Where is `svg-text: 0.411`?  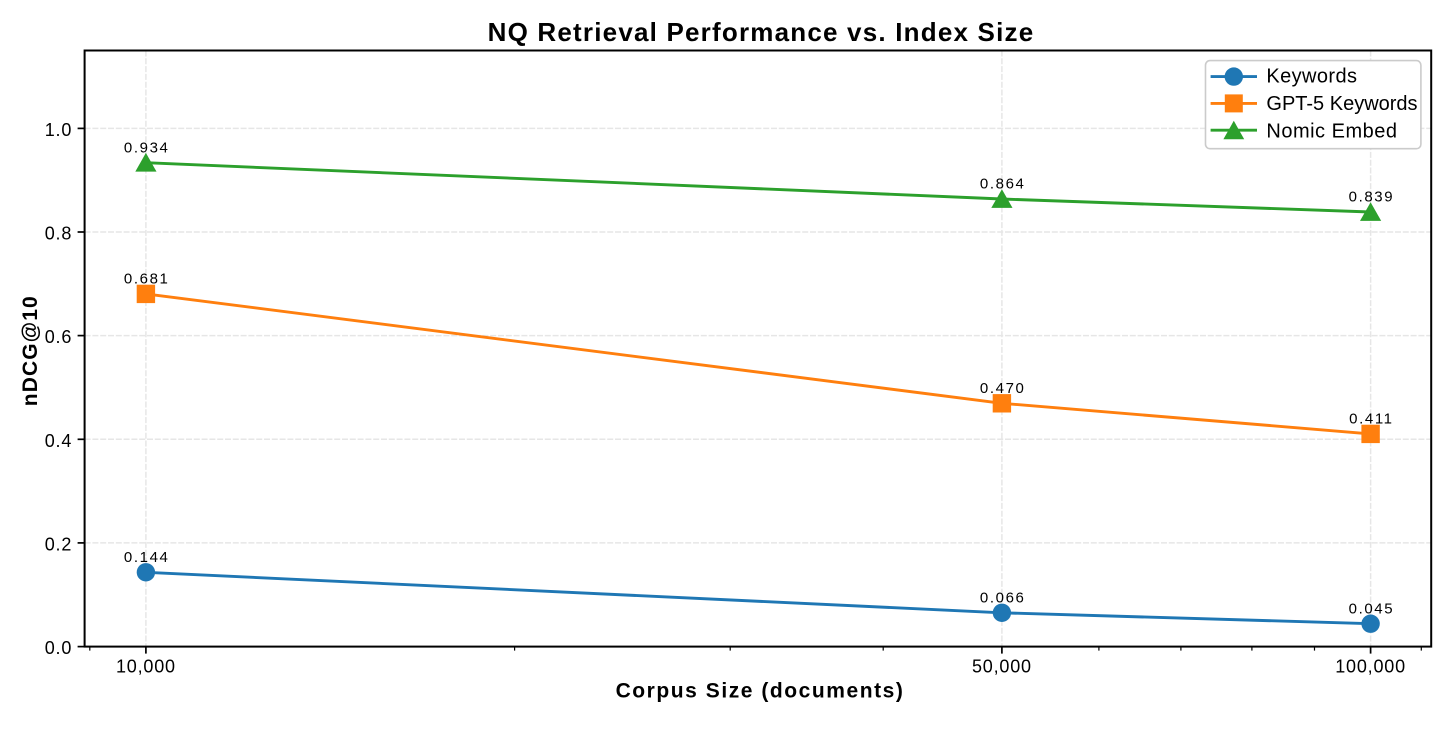 svg-text: 0.411 is located at coordinates (1371, 419).